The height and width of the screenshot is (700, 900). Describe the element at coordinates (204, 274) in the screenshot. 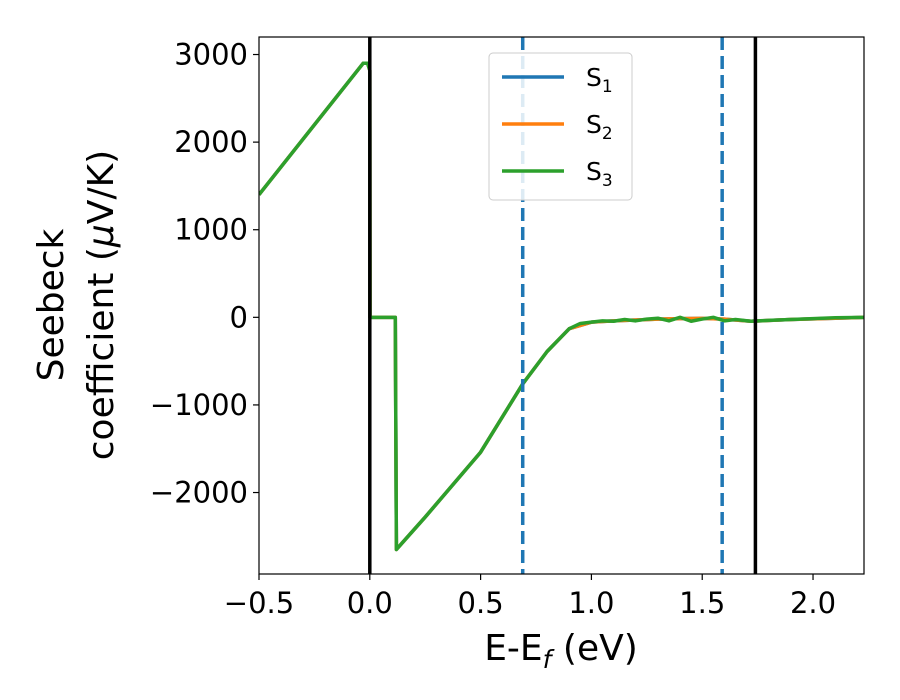

I see `y-axis-ticks: −2000 −1000 0 1000 2000 3000` at that location.